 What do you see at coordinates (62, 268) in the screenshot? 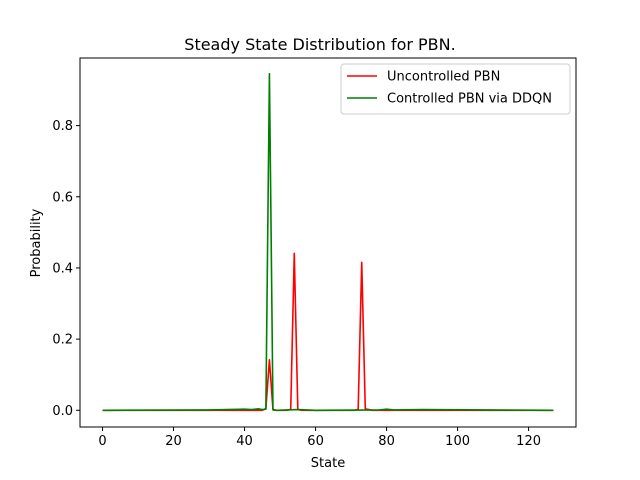
I see `y-tick-label: 0.4` at bounding box center [62, 268].